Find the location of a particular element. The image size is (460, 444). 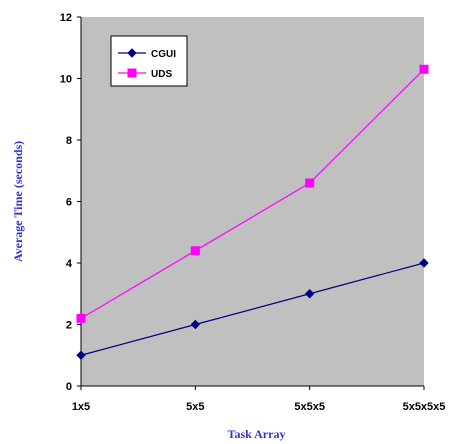

legend-item-uds: UDS is located at coordinates (145, 74).